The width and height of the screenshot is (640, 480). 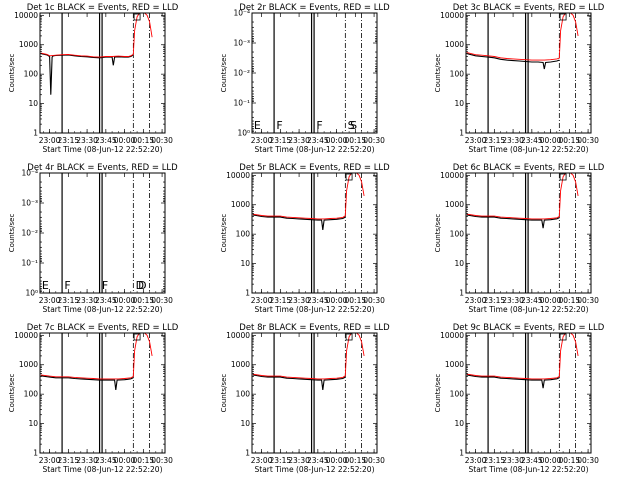 I want to click on panel-title: Det 3c BLACK = Events, RED = LLD, so click(x=529, y=8).